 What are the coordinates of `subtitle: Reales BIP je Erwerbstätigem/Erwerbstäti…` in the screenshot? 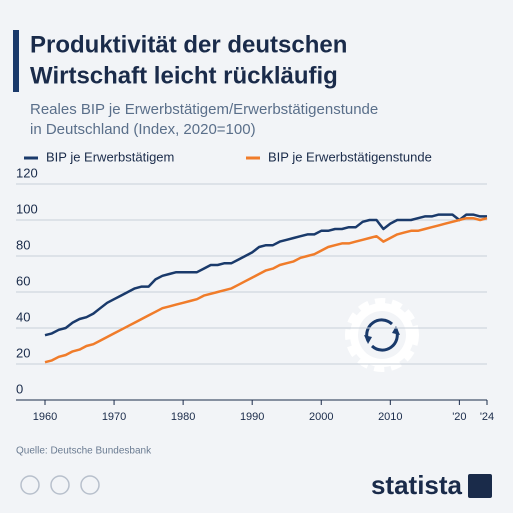 It's located at (204, 109).